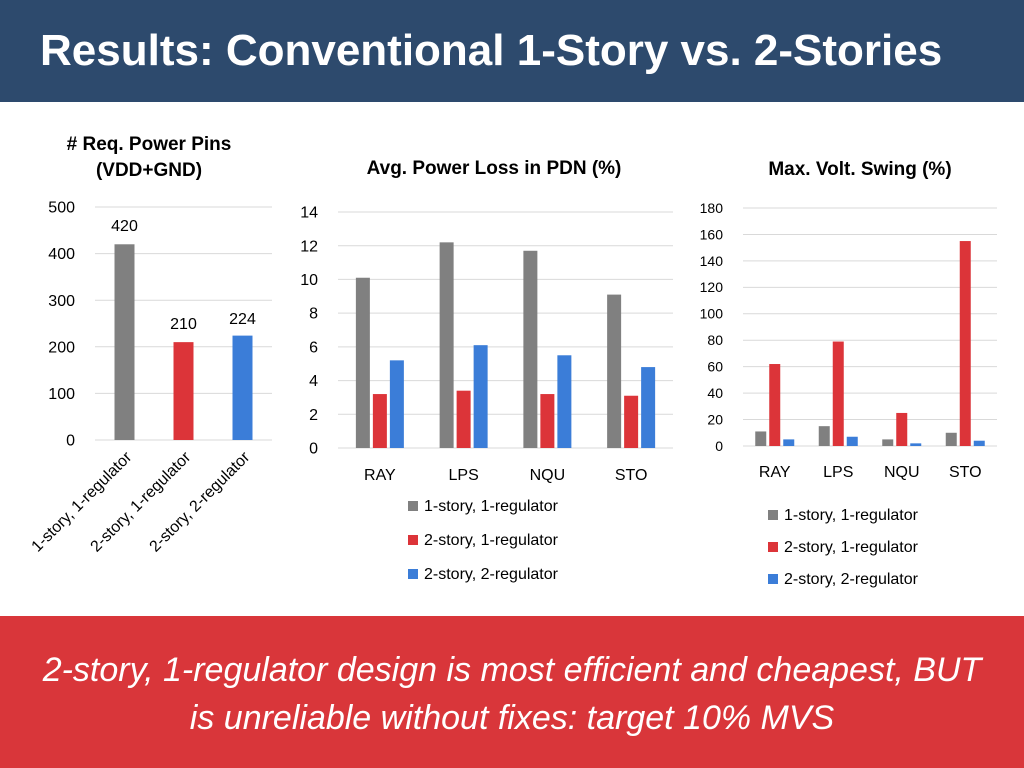  I want to click on swing-y-tick-label: 0, so click(719, 446).